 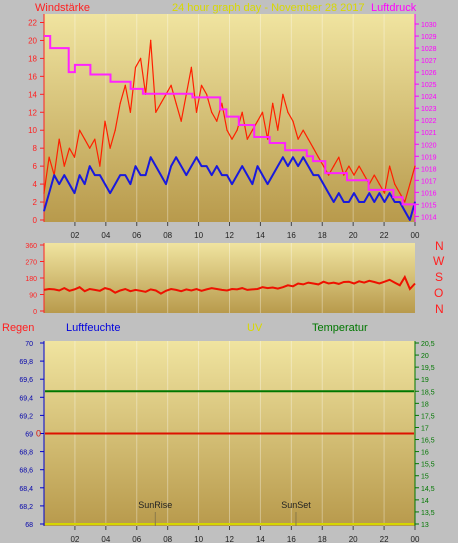 I want to click on x-tick-label: 14, so click(x=260, y=235).